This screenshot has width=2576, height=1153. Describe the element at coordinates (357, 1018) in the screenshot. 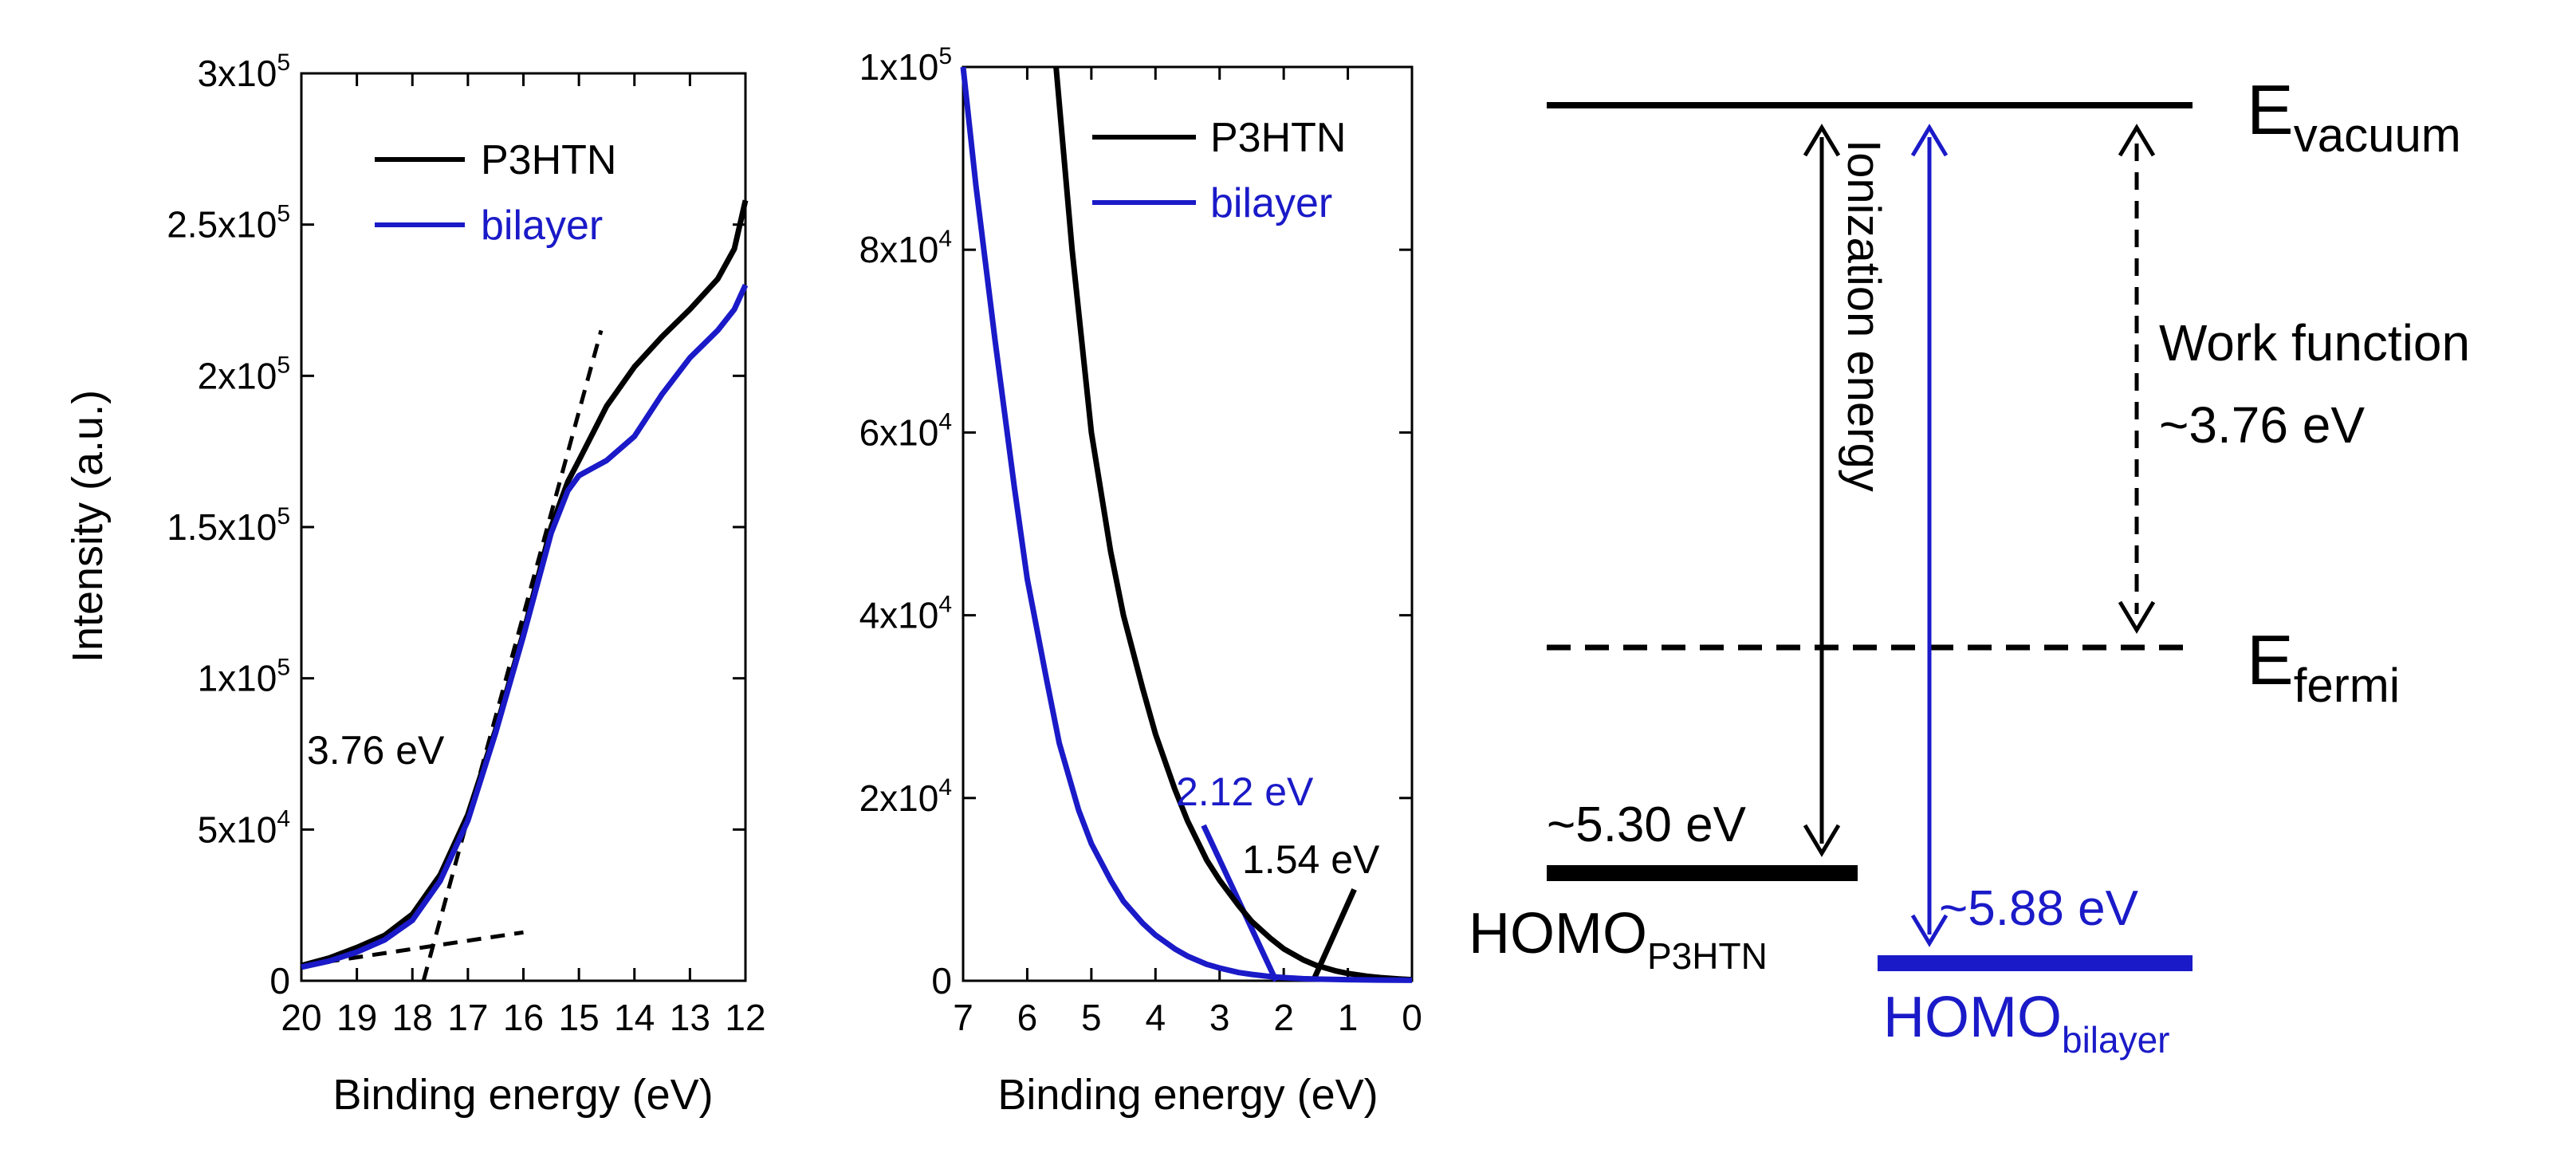

I see `x-tick-label: 19` at that location.